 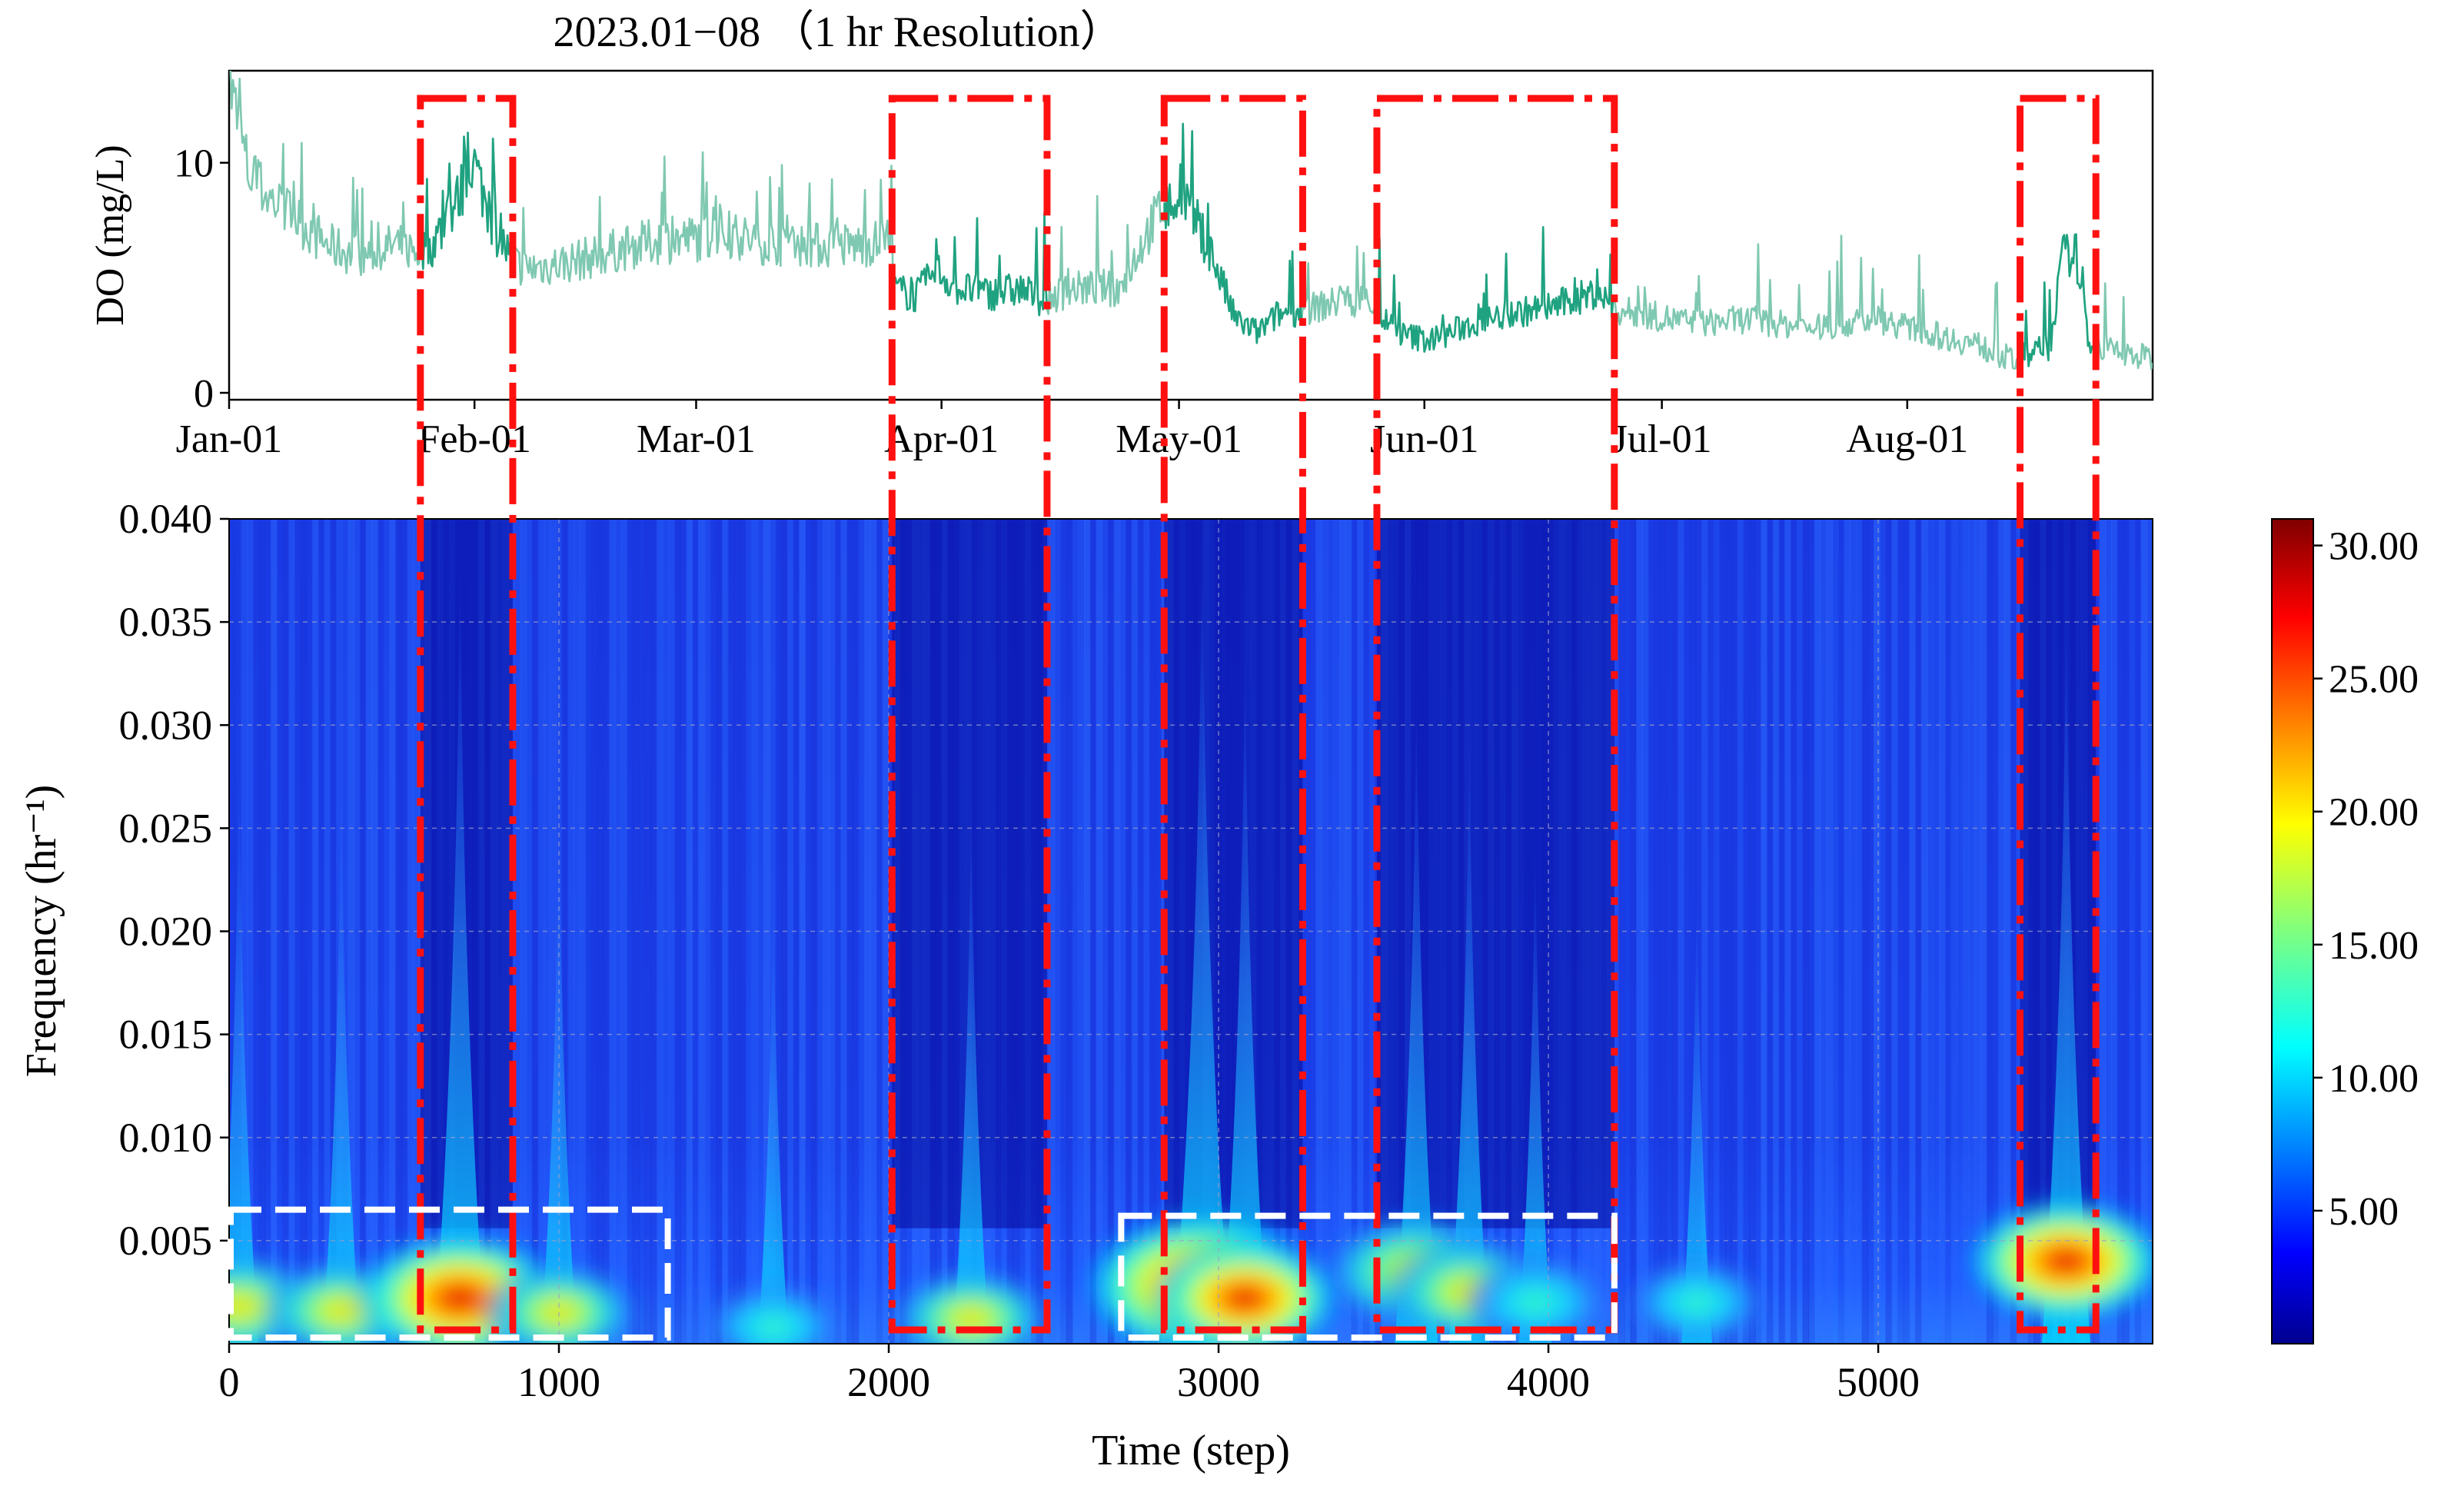 What do you see at coordinates (1878, 1382) in the screenshot?
I see `heat-x-tick-label: 5000` at bounding box center [1878, 1382].